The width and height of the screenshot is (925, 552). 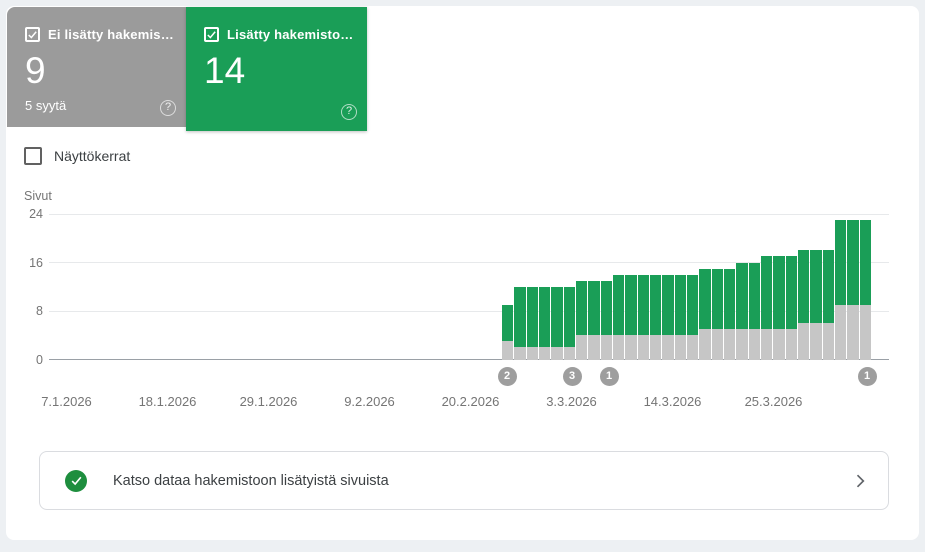 What do you see at coordinates (167, 401) in the screenshot?
I see `x-tick-label: 18.1.2026` at bounding box center [167, 401].